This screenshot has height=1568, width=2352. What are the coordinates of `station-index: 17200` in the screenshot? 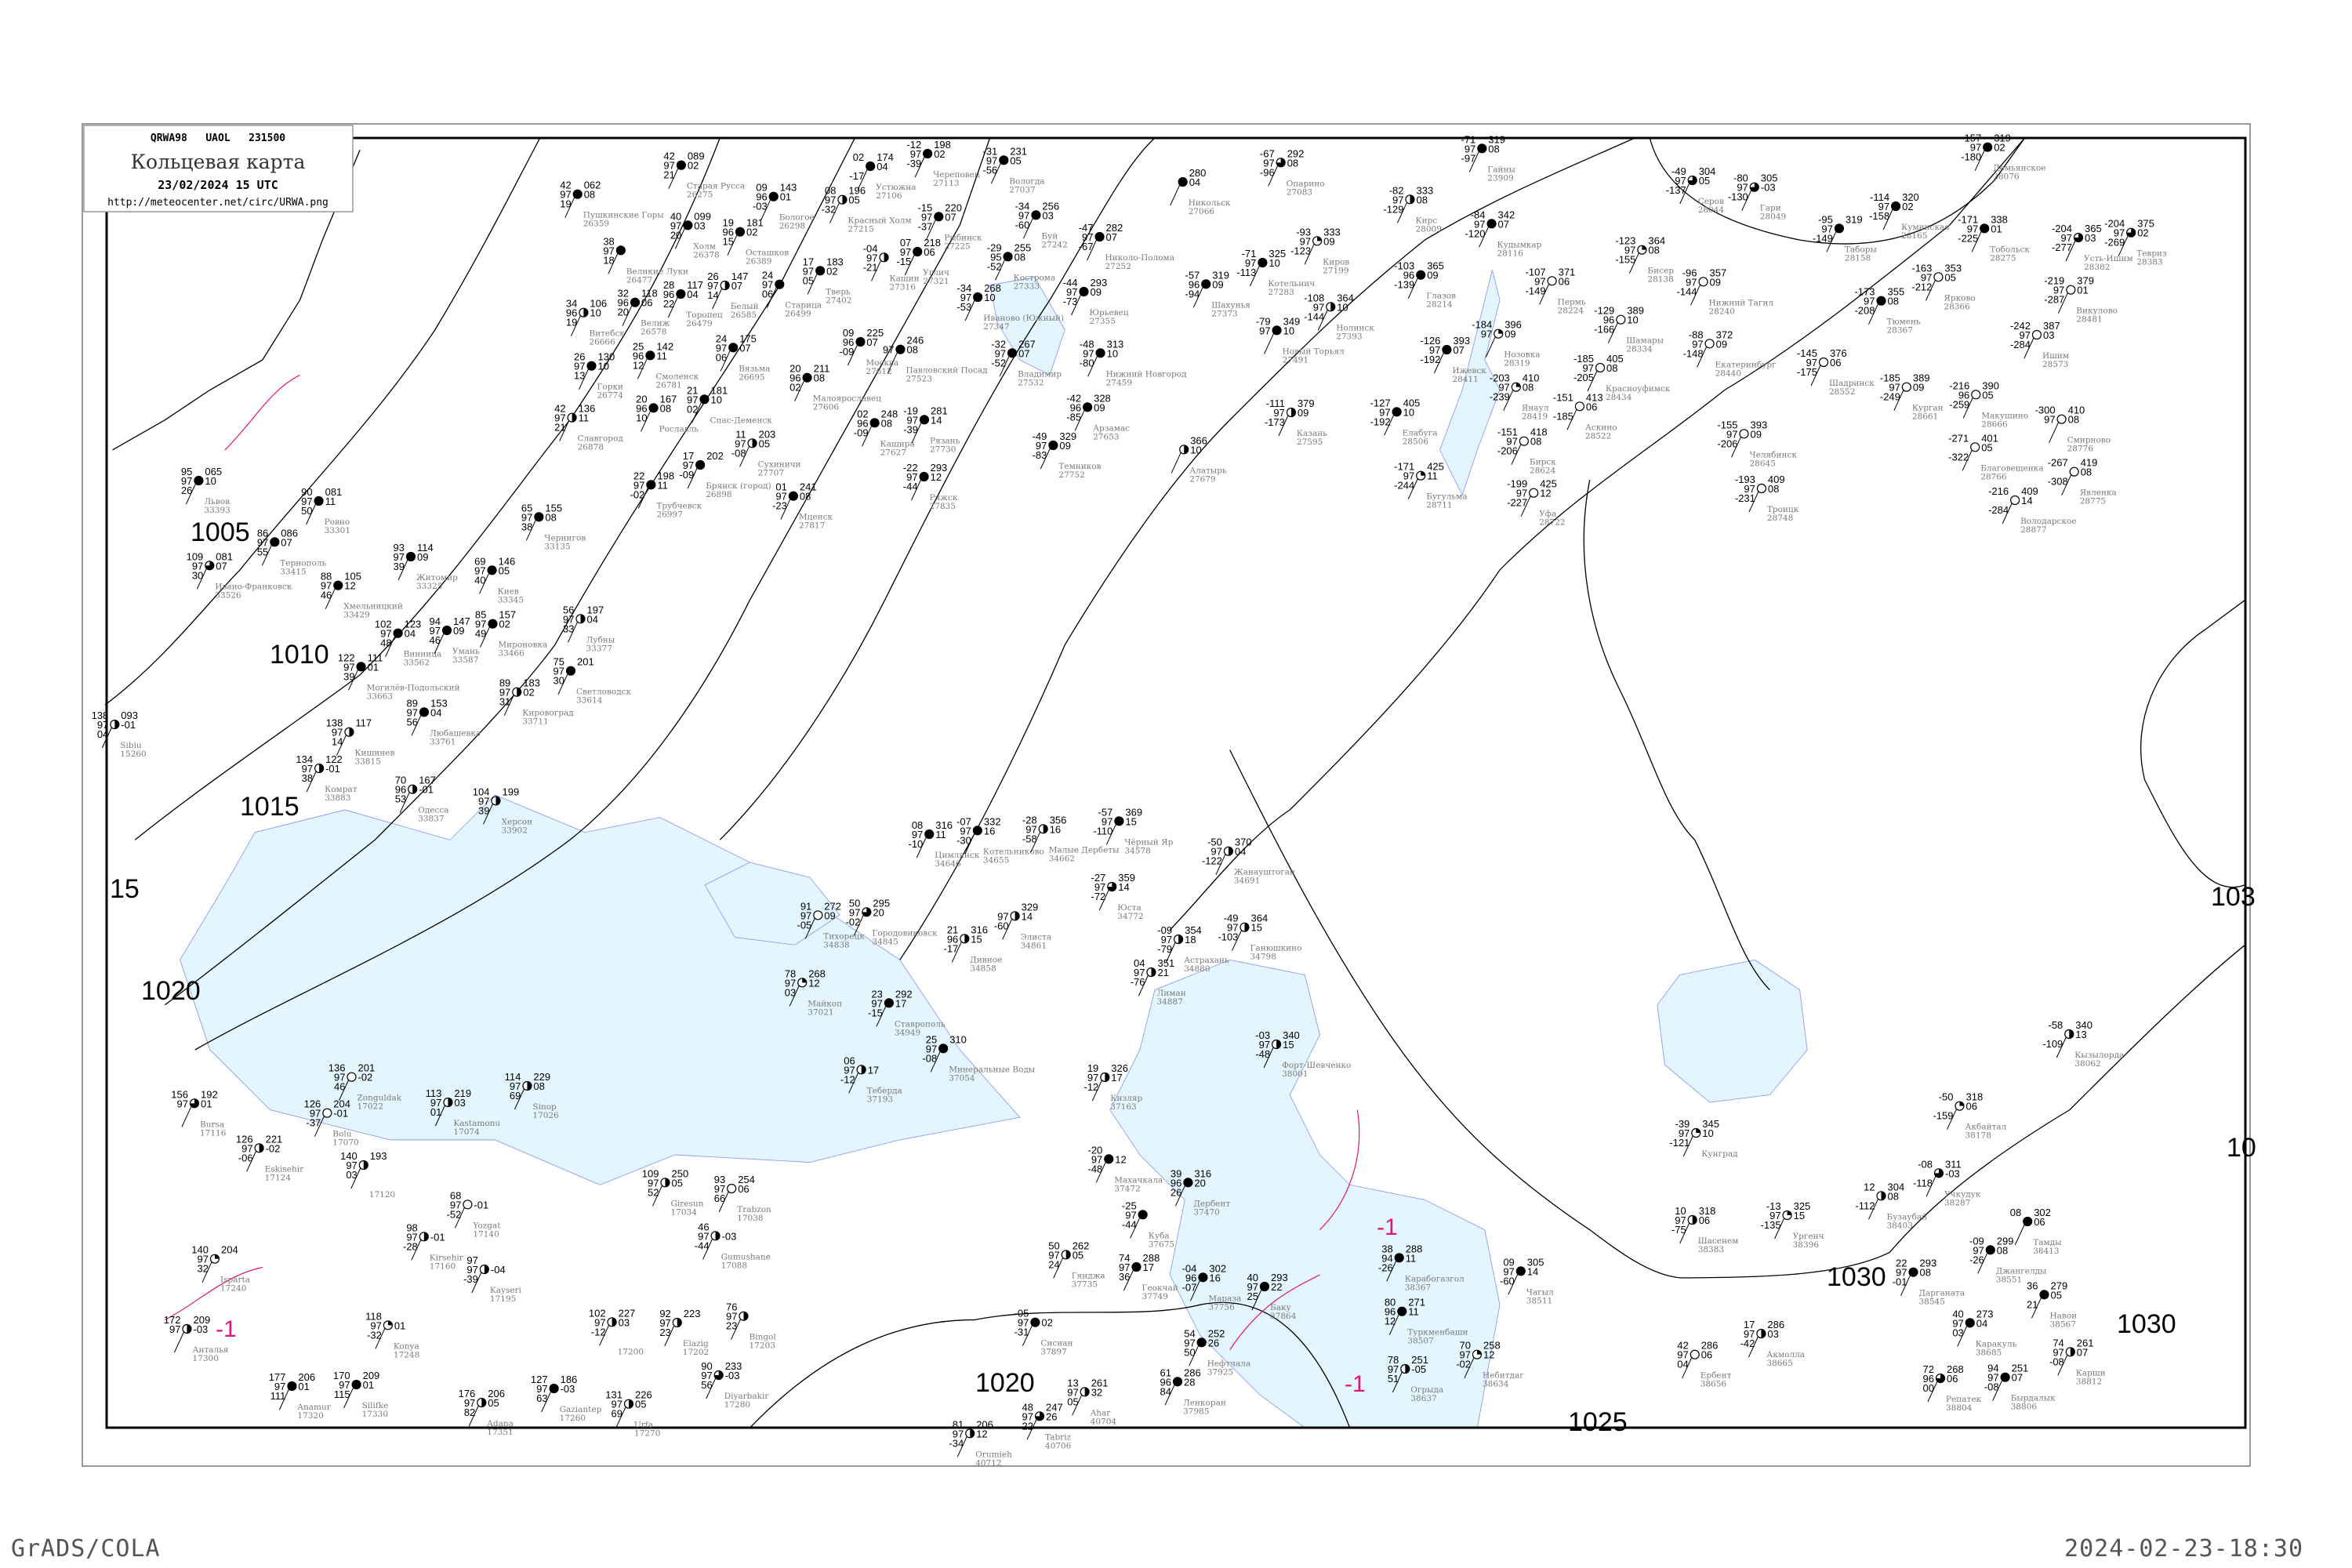 It's located at (631, 1351).